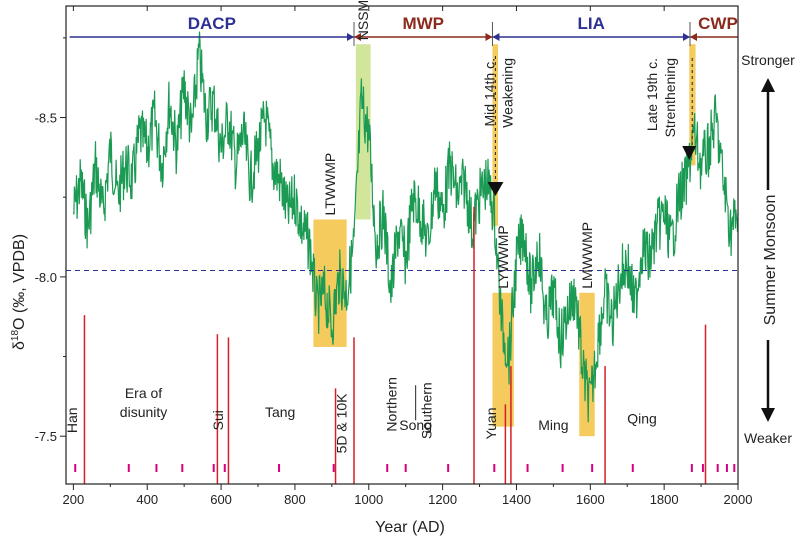 The image size is (800, 544). What do you see at coordinates (664, 499) in the screenshot?
I see `x-tick-label-8: 1800` at bounding box center [664, 499].